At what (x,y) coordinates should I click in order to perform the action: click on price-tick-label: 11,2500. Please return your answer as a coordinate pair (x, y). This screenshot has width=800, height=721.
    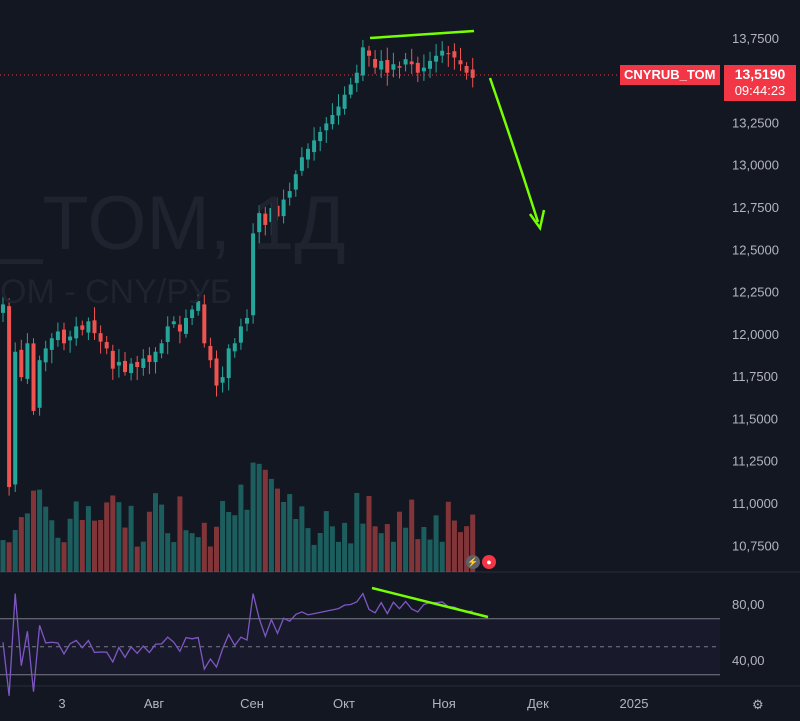
    Looking at the image, I should click on (755, 461).